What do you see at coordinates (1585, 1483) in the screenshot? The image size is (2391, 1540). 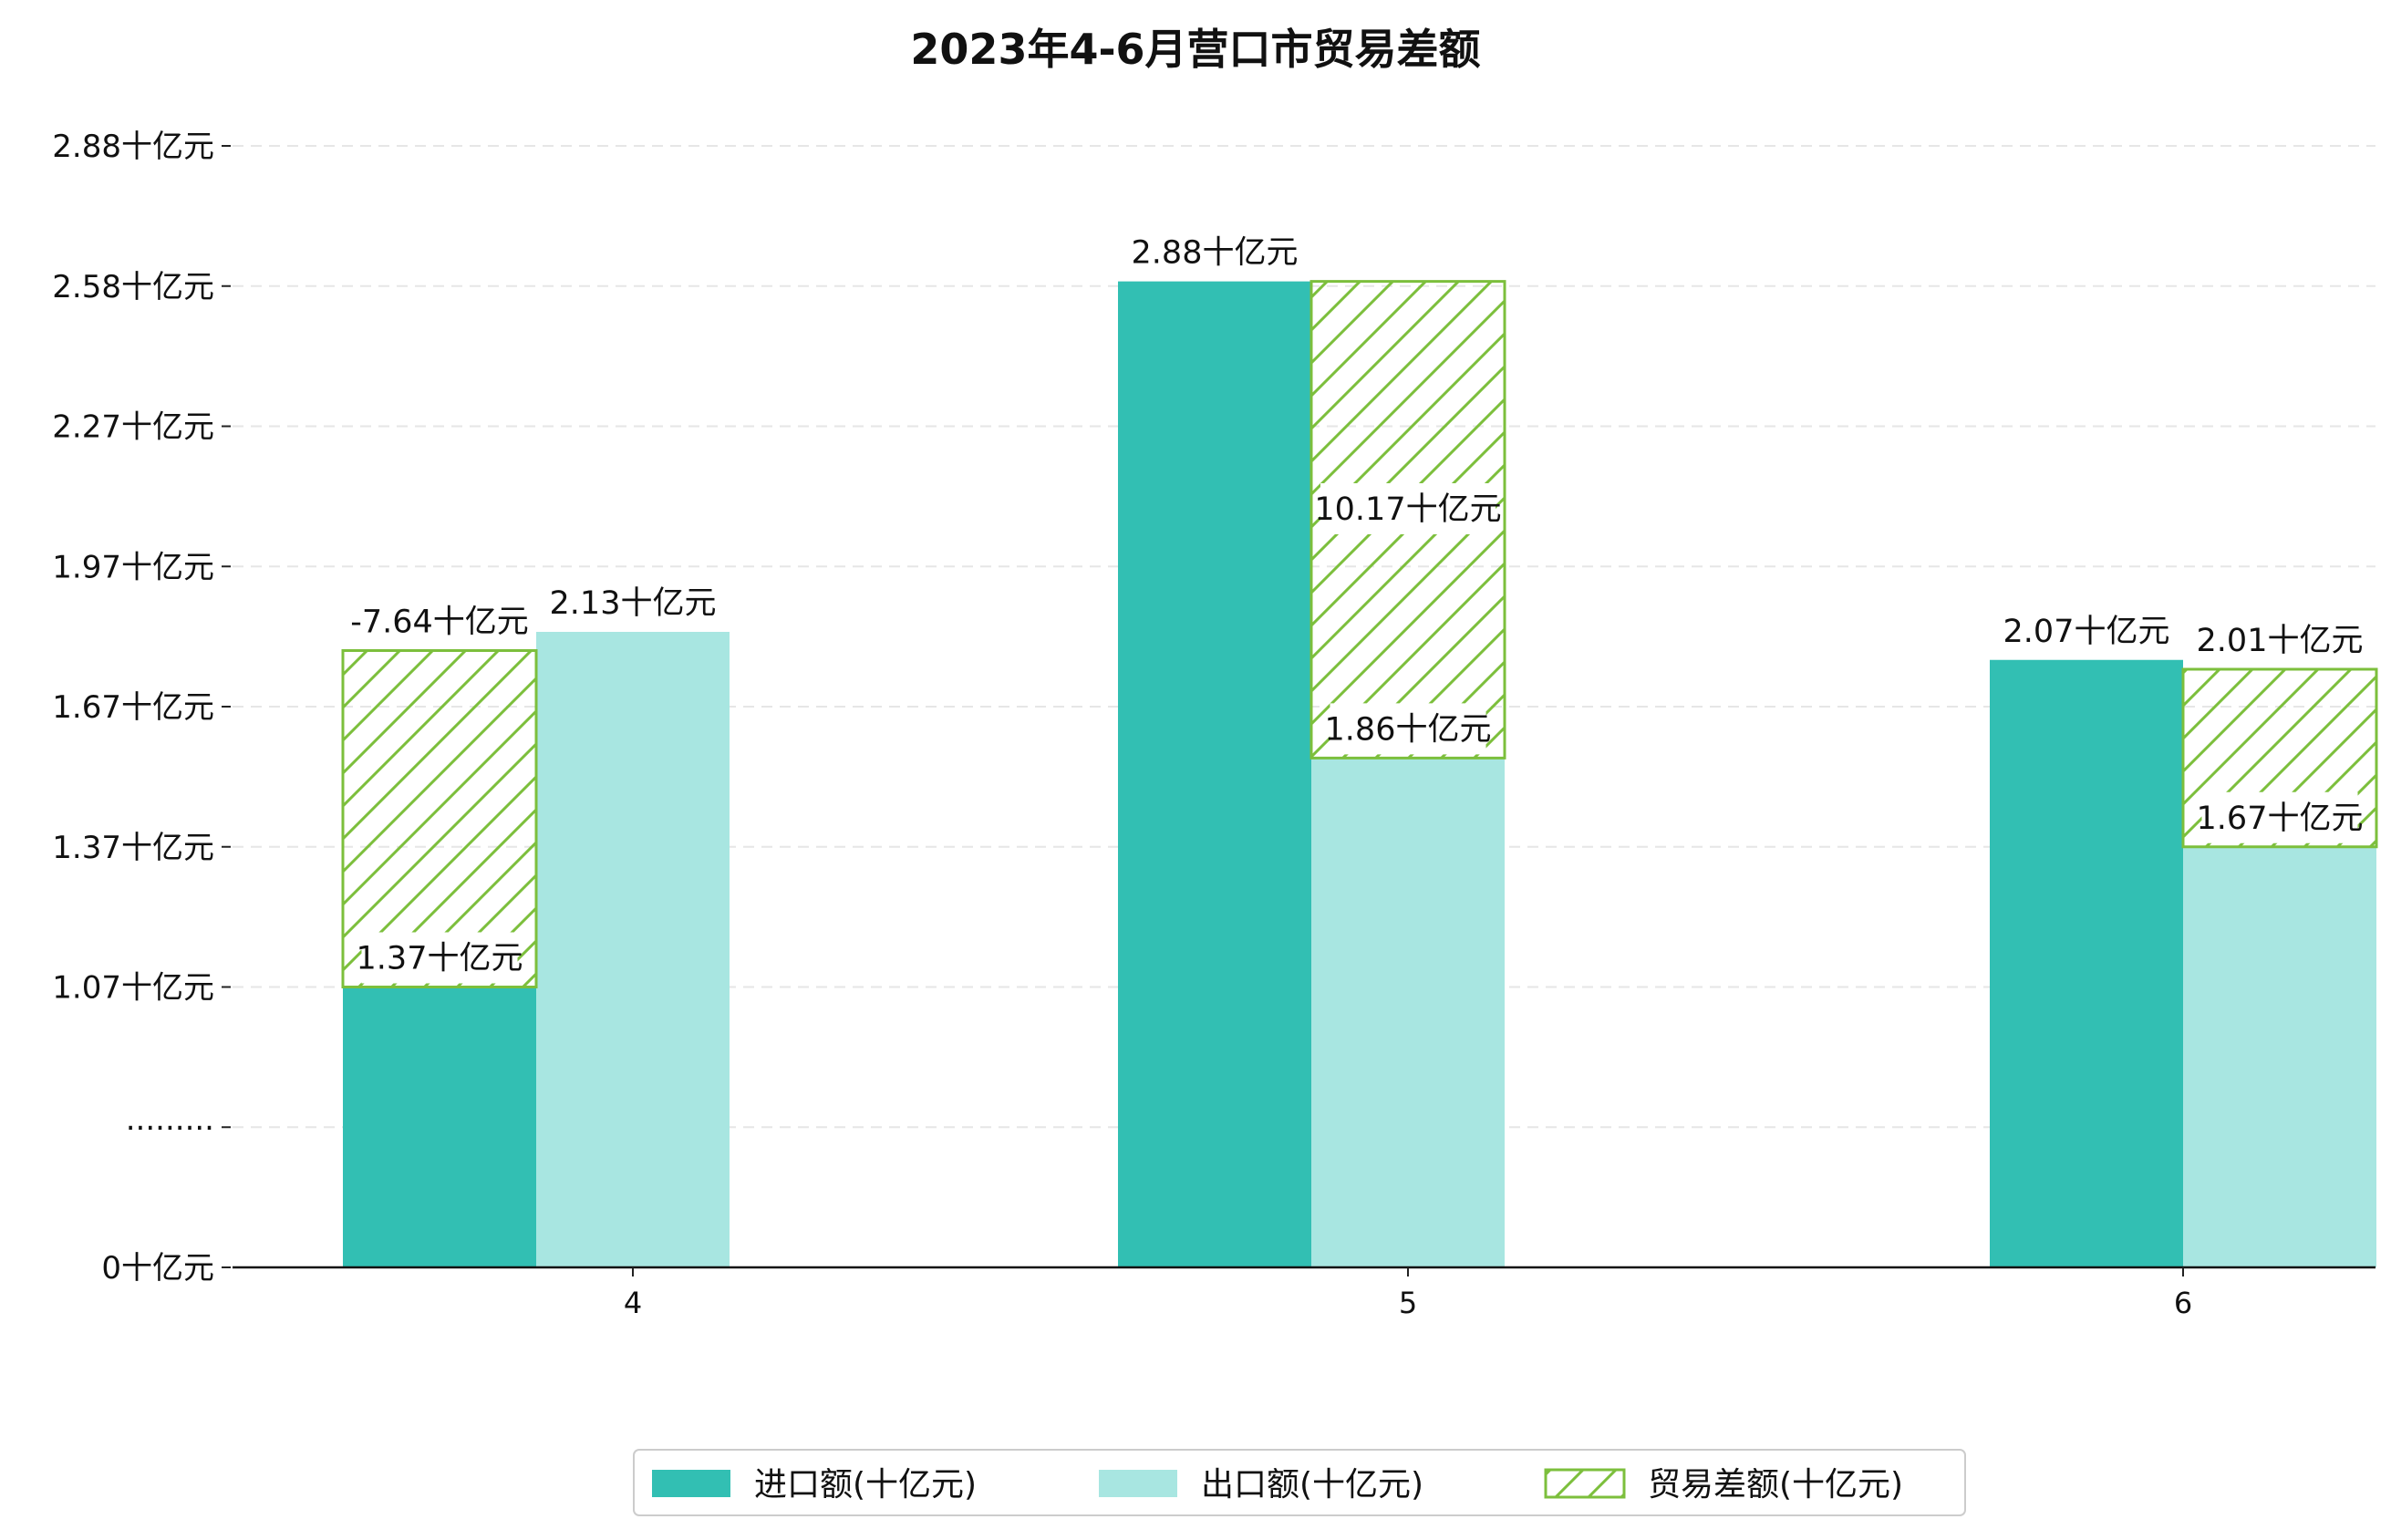 I see `balance-legend-swatch` at bounding box center [1585, 1483].